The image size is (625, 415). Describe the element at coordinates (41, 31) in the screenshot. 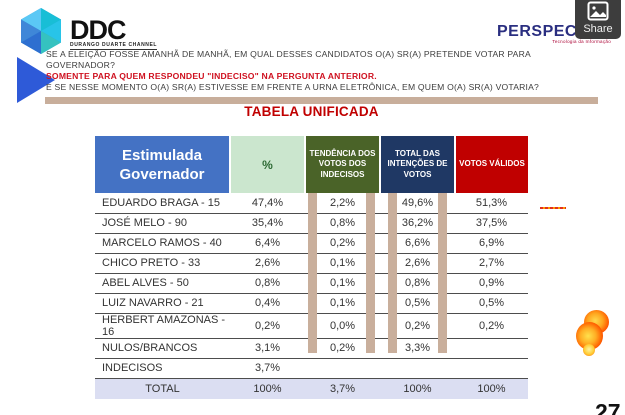

I see `ddc-hexagon-icon` at that location.